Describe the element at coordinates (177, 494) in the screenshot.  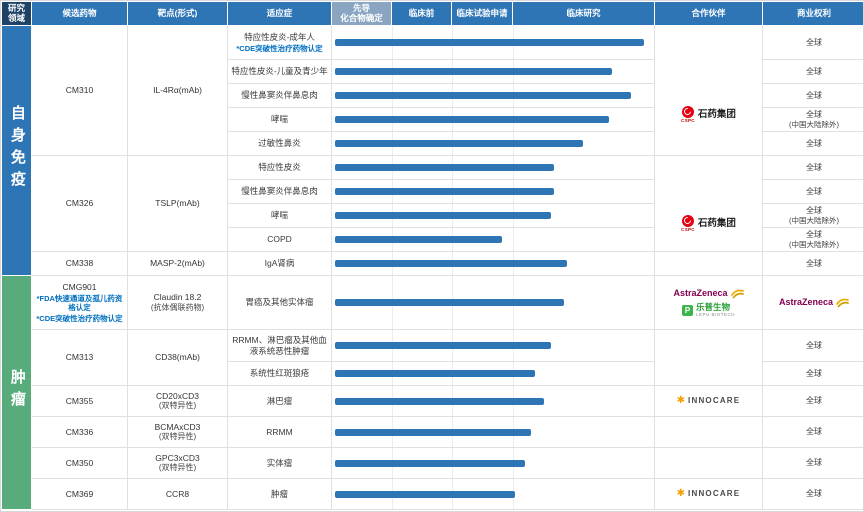
I see `target-cell: CCR8` at that location.